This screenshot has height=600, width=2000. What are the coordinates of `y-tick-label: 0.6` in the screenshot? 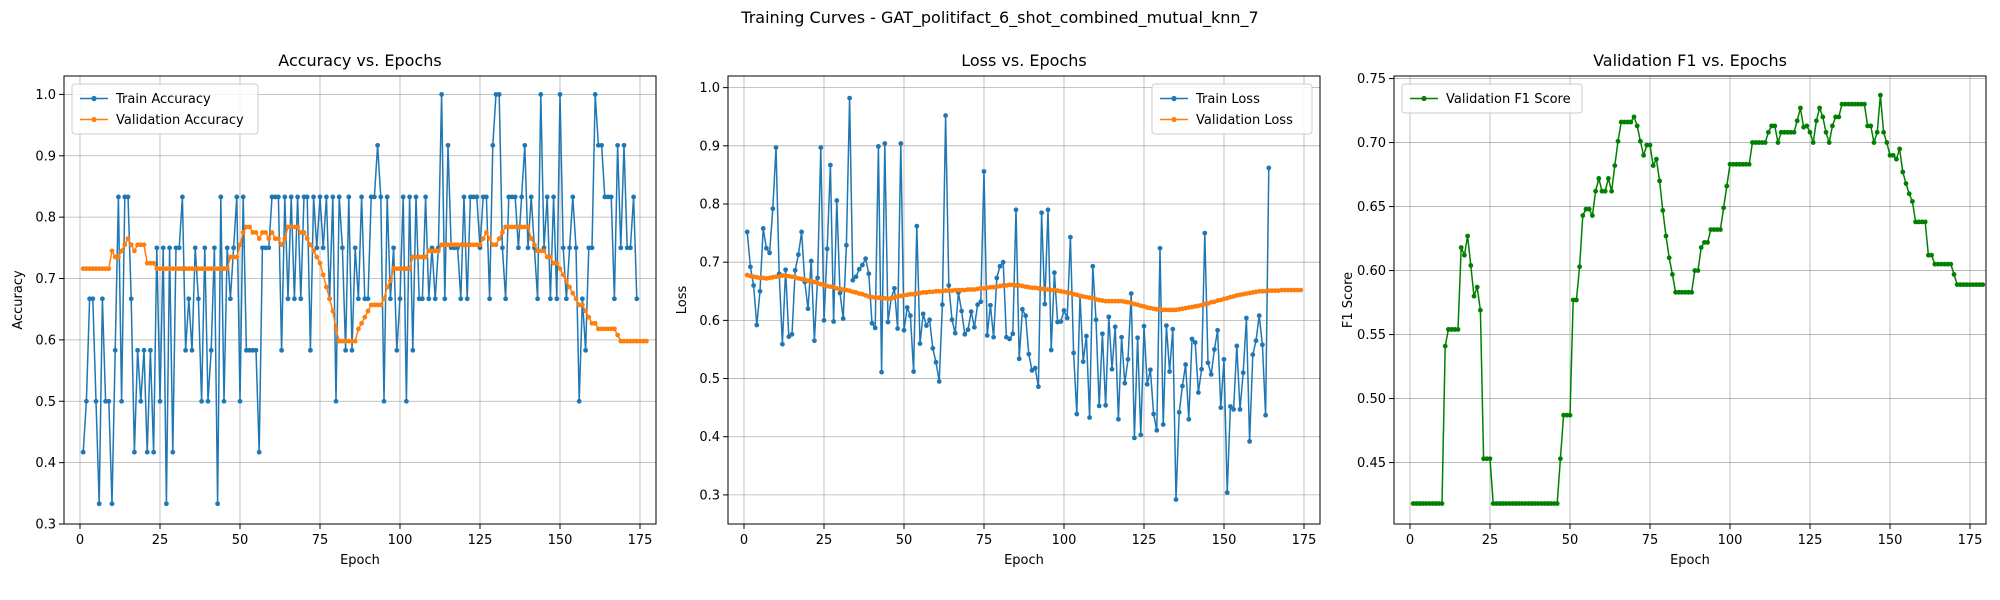 It's located at (709, 321).